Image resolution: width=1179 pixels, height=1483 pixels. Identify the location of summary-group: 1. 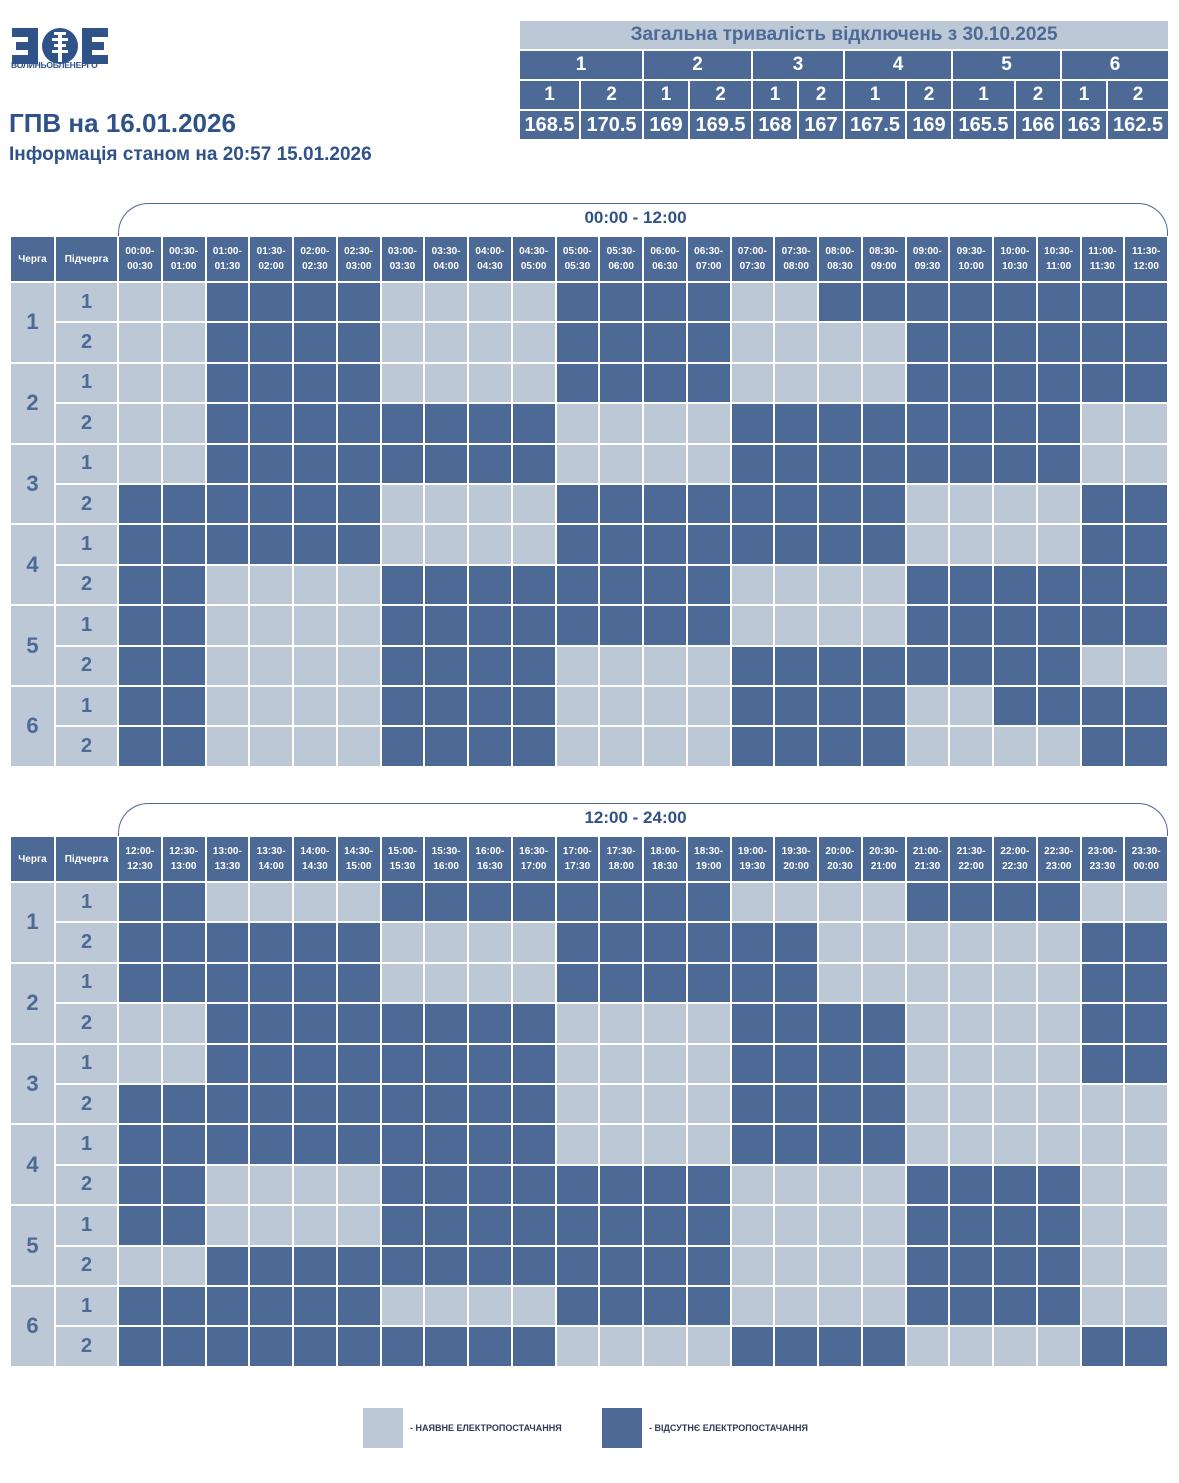
(581, 65).